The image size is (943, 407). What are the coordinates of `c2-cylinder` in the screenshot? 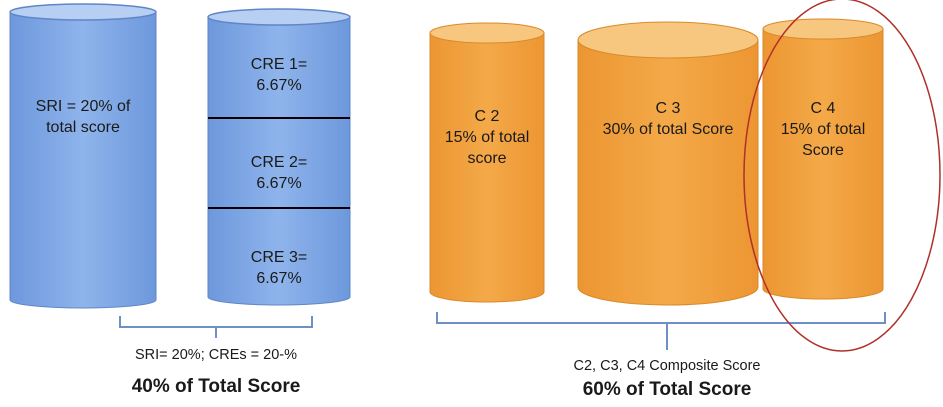 It's located at (487, 162).